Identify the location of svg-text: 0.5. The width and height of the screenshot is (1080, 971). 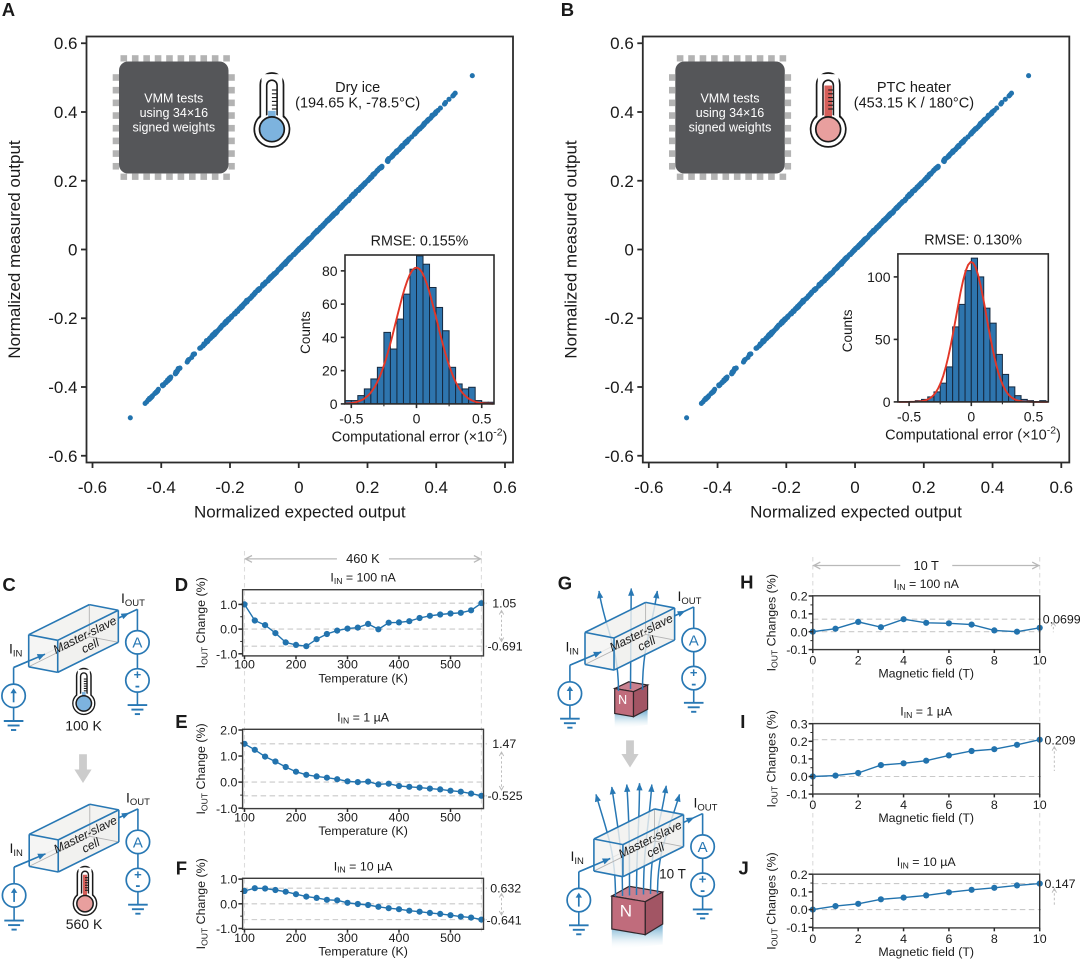
(482, 418).